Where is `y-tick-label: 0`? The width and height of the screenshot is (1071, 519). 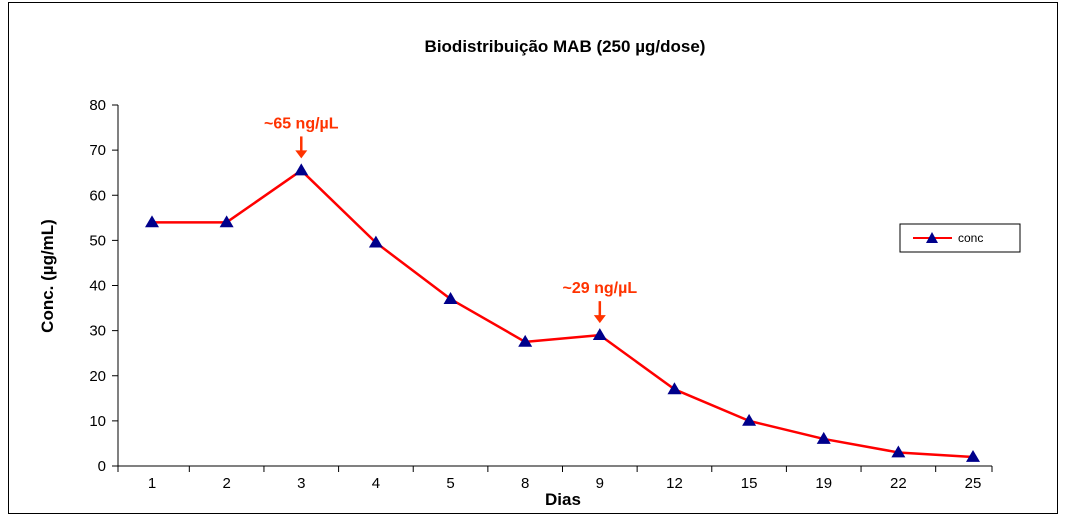 y-tick-label: 0 is located at coordinates (102, 466).